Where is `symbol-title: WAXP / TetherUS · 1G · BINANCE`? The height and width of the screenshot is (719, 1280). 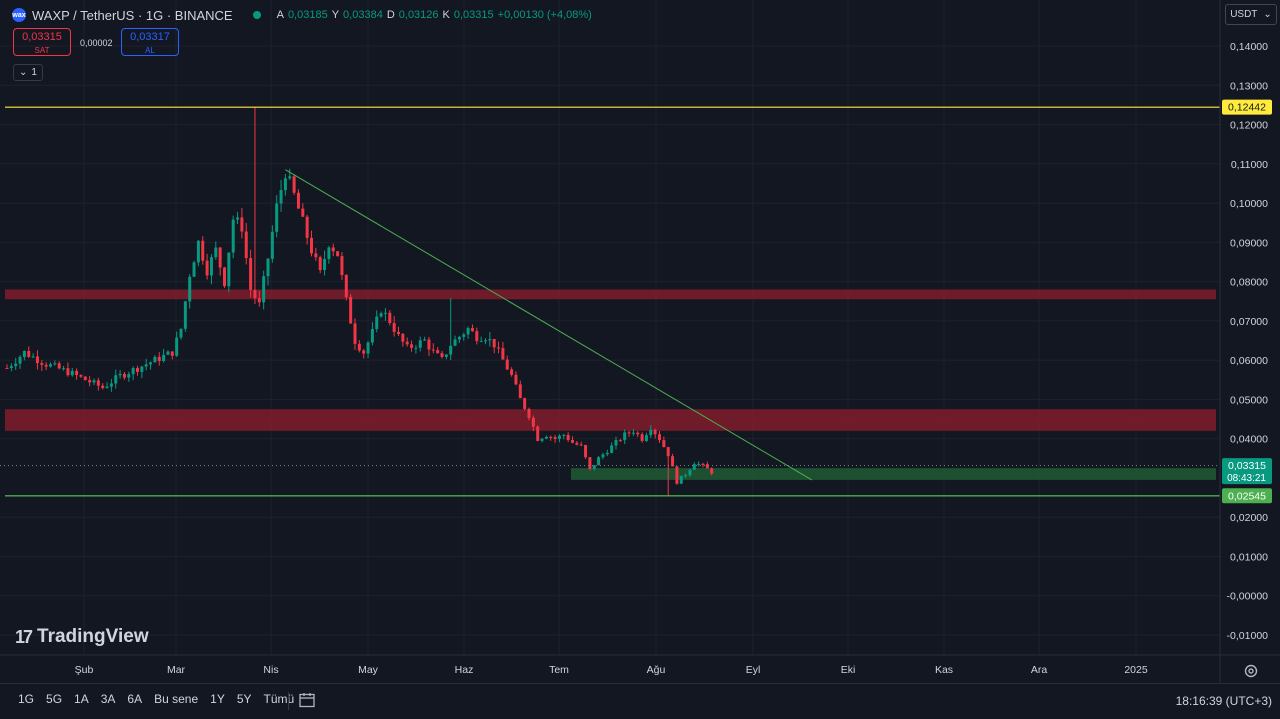
symbol-title: WAXP / TetherUS · 1G · BINANCE is located at coordinates (132, 15).